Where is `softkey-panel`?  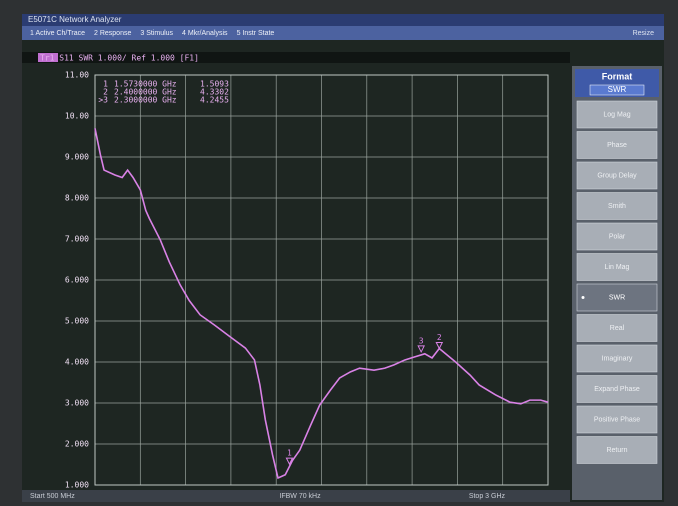 softkey-panel is located at coordinates (617, 283).